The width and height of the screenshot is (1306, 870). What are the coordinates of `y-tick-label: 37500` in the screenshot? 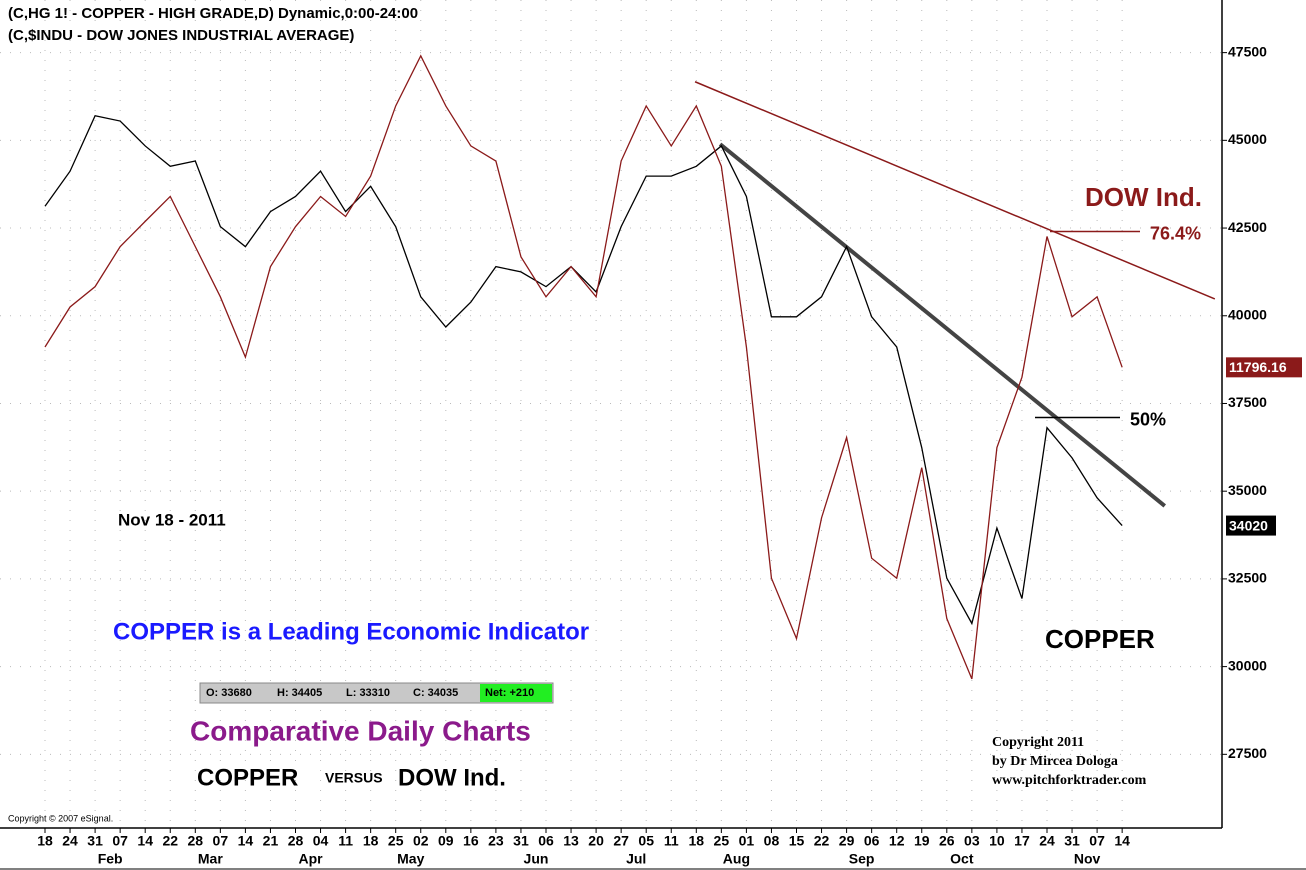 It's located at (1247, 402).